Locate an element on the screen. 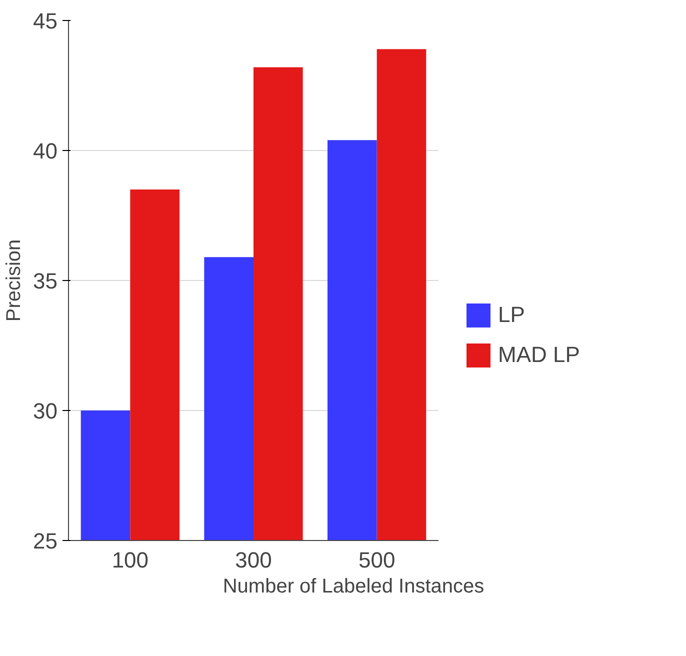 The image size is (686, 656). legend-label: MAD LP is located at coordinates (539, 355).